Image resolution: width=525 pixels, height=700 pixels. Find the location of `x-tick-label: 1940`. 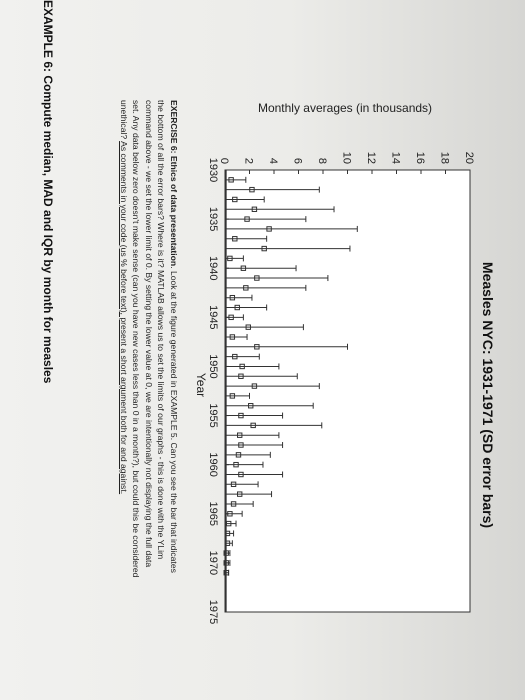

x-tick-label: 1940 is located at coordinates (213, 268).